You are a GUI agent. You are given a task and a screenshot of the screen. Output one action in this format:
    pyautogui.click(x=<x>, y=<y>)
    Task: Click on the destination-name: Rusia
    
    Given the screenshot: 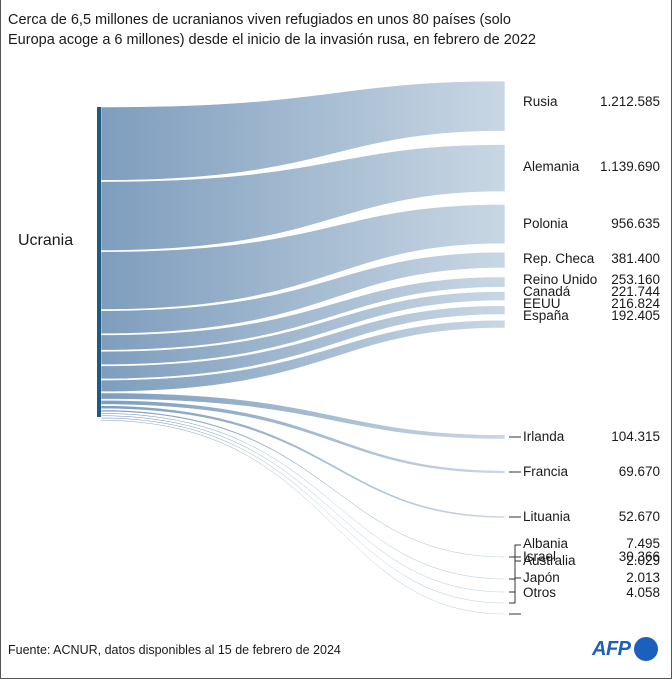 What is the action you would take?
    pyautogui.click(x=540, y=101)
    